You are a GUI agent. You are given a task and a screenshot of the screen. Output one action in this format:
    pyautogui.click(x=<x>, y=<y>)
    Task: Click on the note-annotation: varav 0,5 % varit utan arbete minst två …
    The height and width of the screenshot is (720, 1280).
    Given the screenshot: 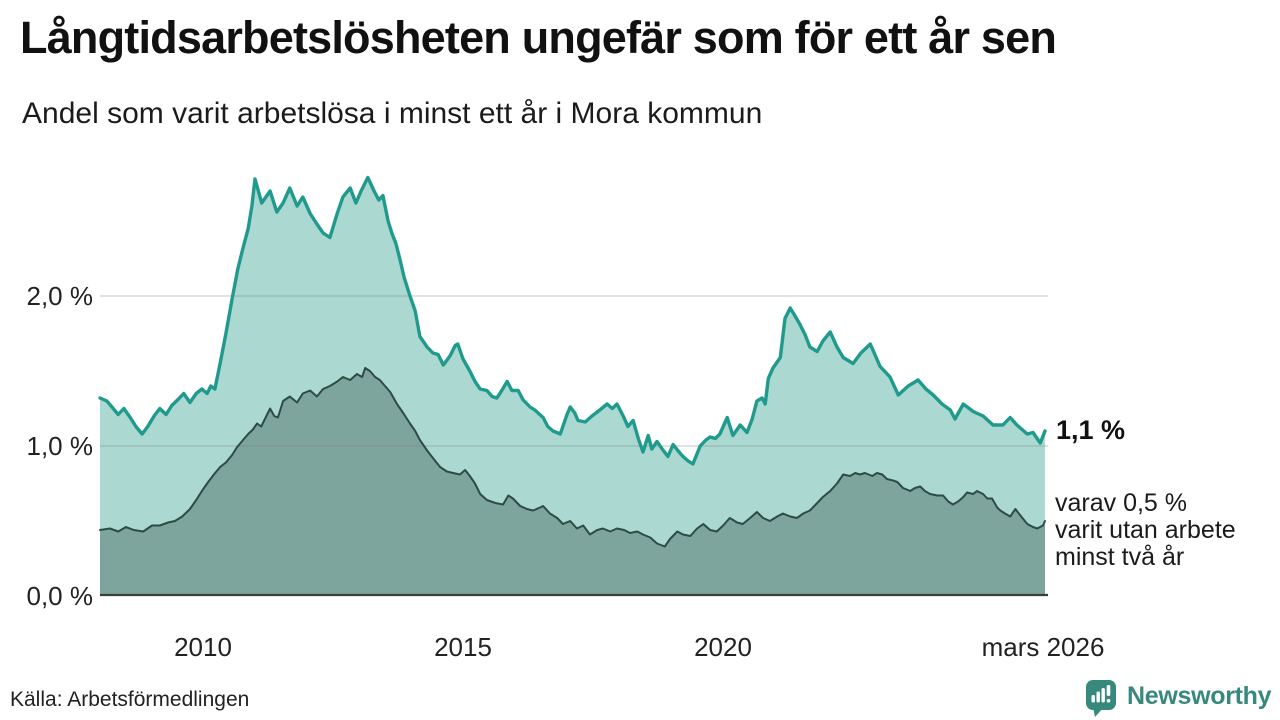 What is the action you would take?
    pyautogui.click(x=1167, y=530)
    